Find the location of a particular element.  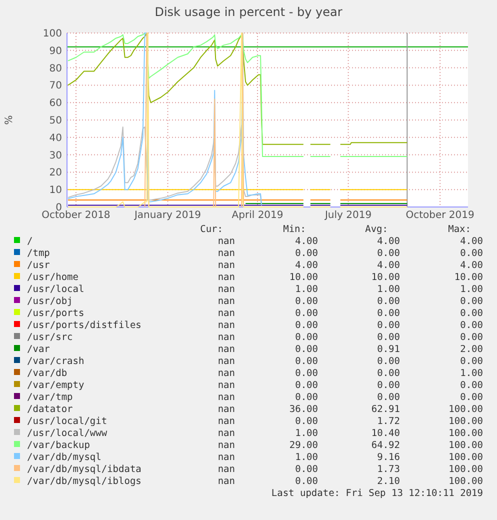

legend-label: /usr/local/git is located at coordinates (67, 421).